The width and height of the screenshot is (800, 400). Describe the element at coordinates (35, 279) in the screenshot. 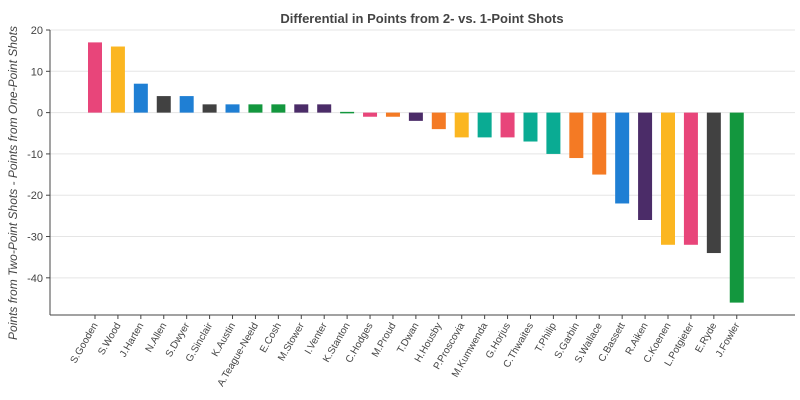

I see `y-tick-label: -40` at that location.